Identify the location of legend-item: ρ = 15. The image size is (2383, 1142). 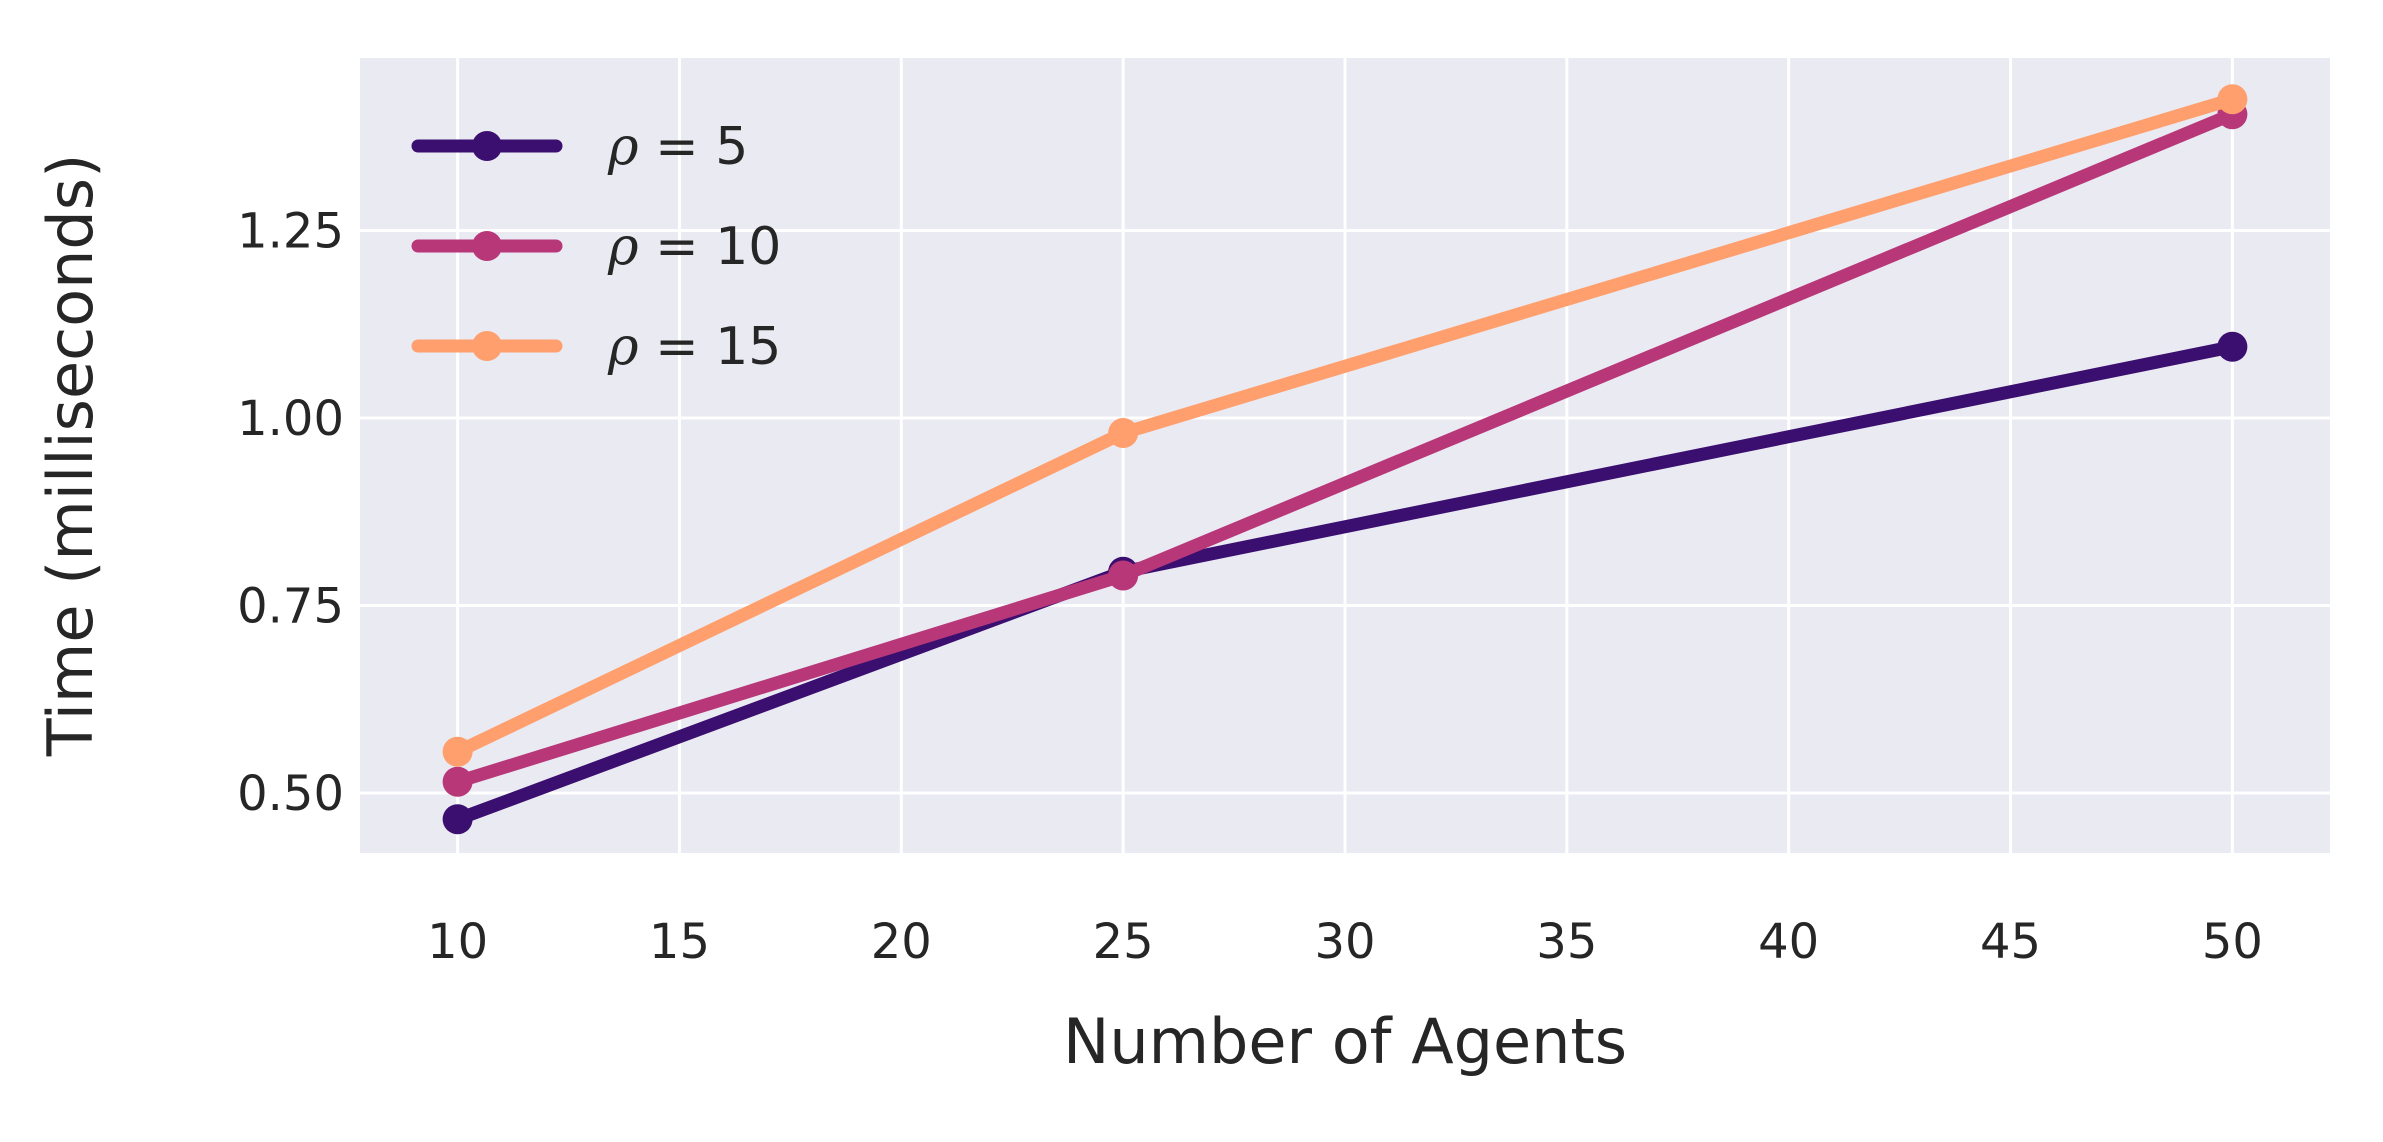
(596, 347).